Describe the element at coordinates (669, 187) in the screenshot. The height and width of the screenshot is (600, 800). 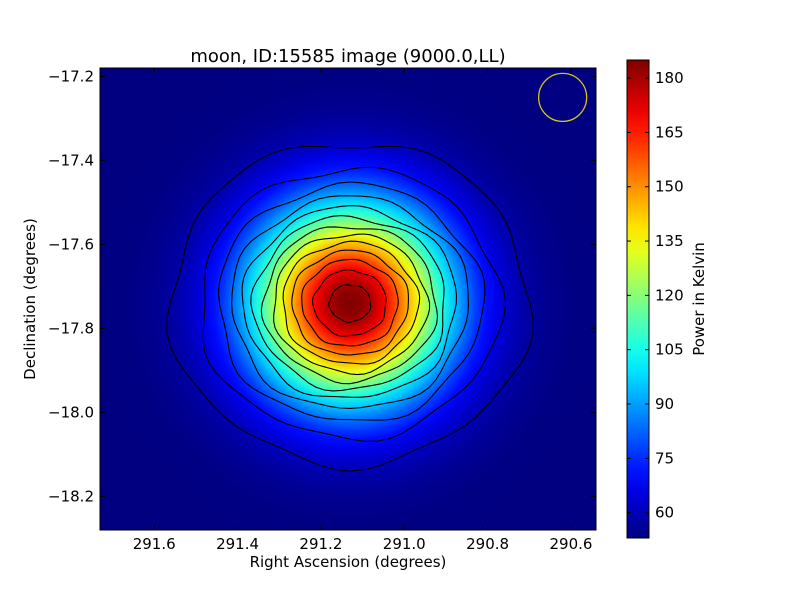
I see `colorbar-tick-label: 150` at that location.